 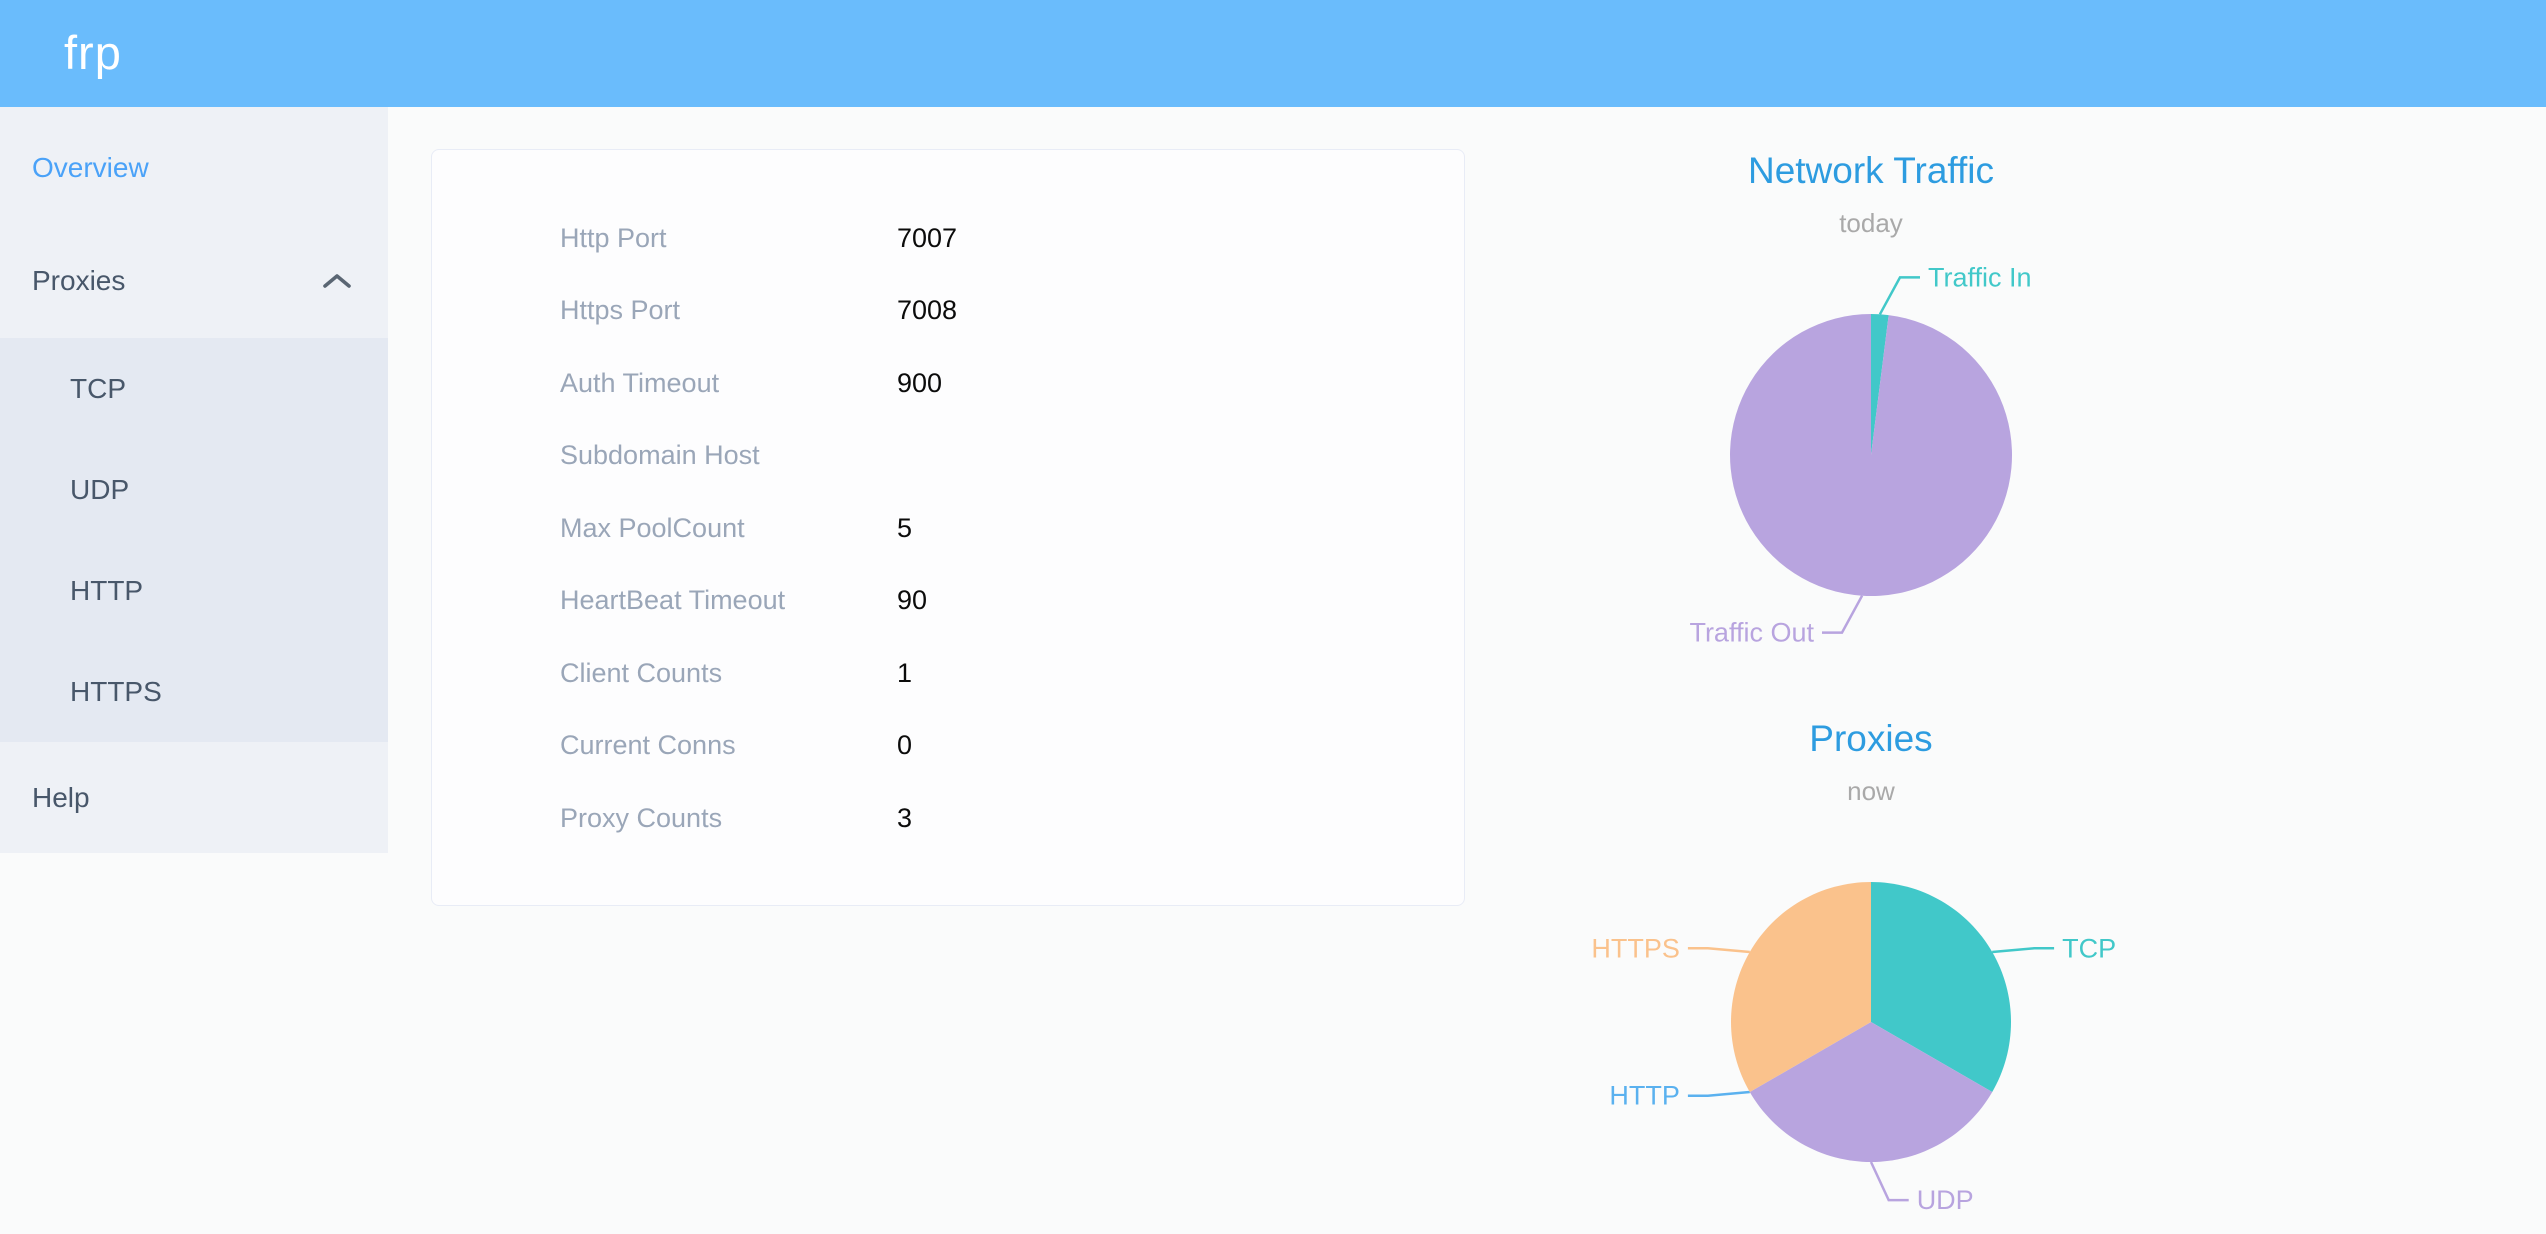 What do you see at coordinates (93, 52) in the screenshot?
I see `app-logo: frp` at bounding box center [93, 52].